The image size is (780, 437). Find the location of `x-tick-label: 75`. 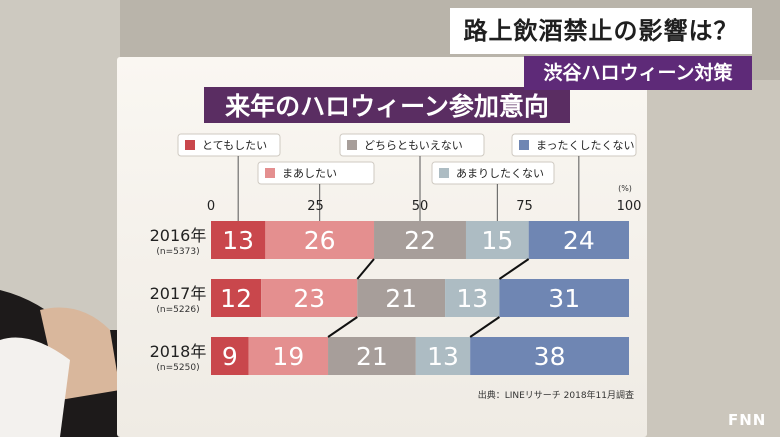

x-tick-label: 75 is located at coordinates (524, 206).